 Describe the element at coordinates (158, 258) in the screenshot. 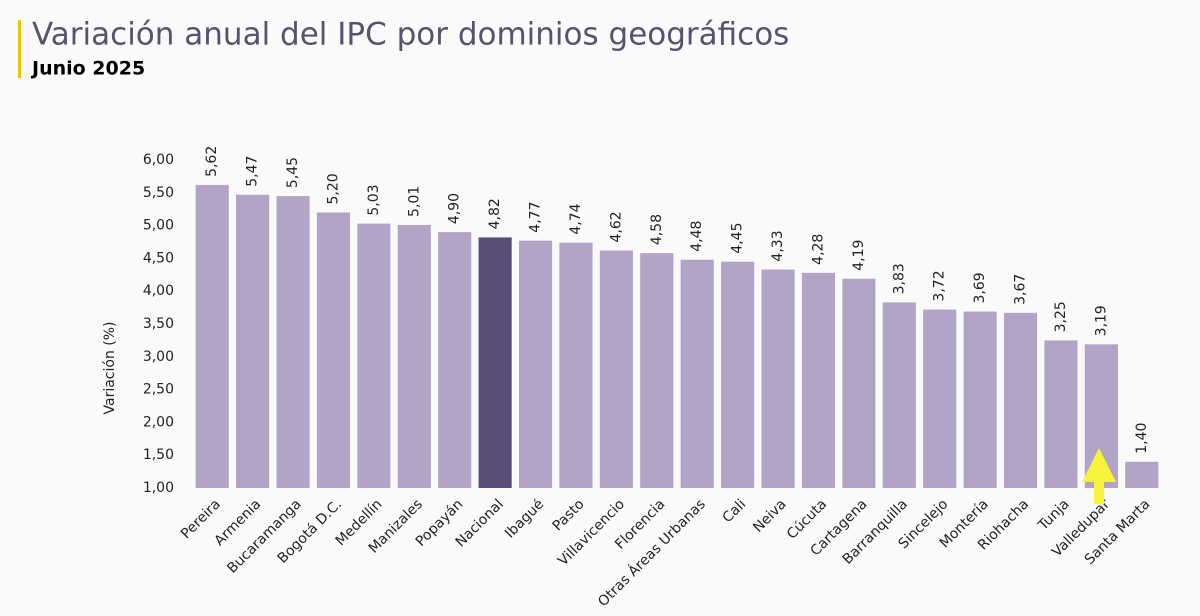

I see `y-tick-label: 4,50` at that location.